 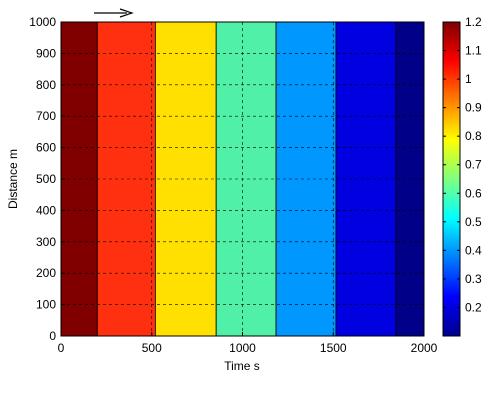 I want to click on colorbar-tick-label-6: 0.8, so click(x=473, y=136).